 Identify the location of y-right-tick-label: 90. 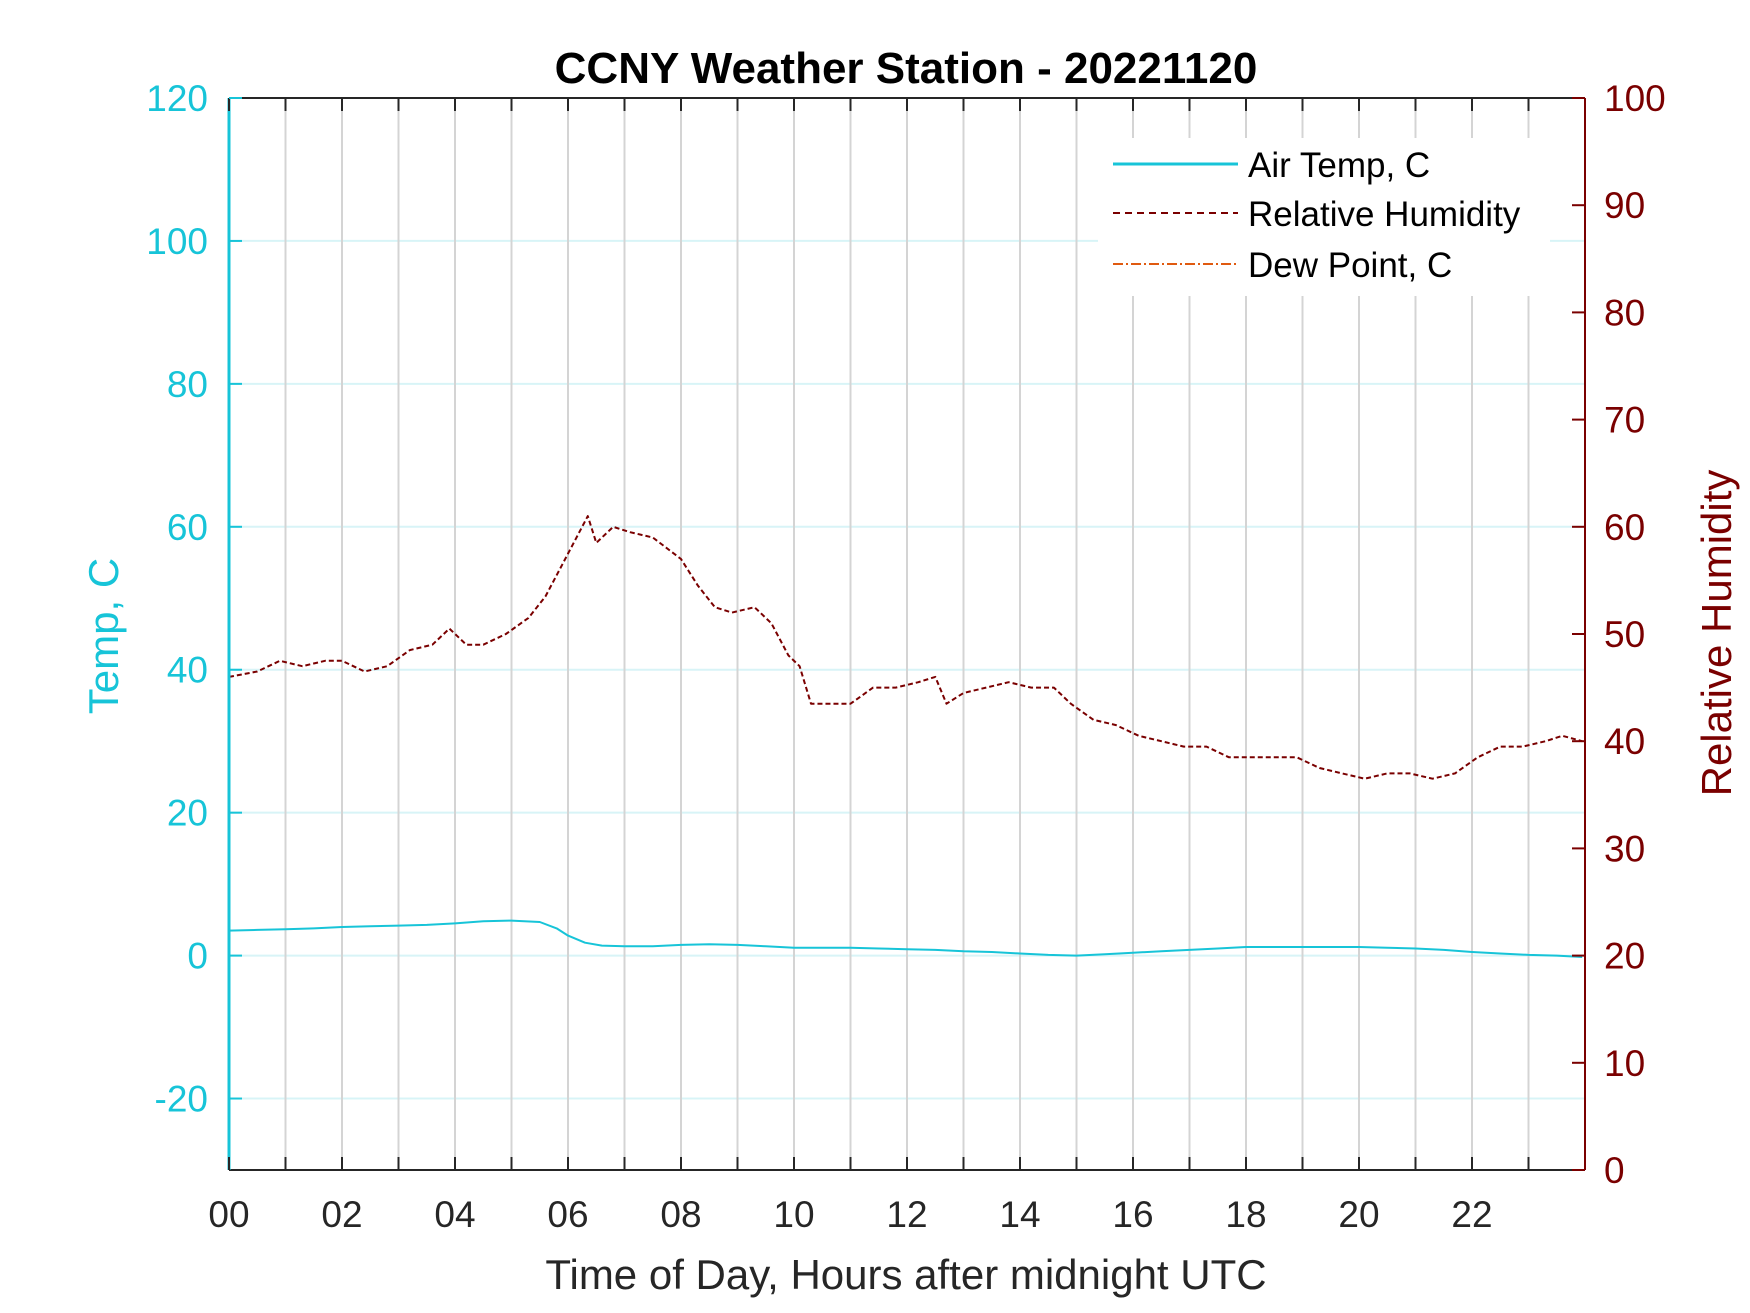
(1624, 205).